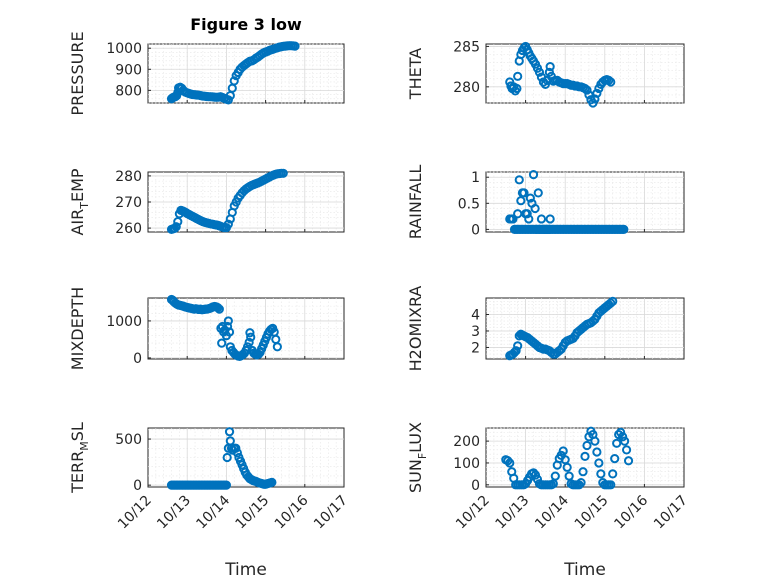 The height and width of the screenshot is (583, 778). I want to click on y-tick-label: 4, so click(475, 315).